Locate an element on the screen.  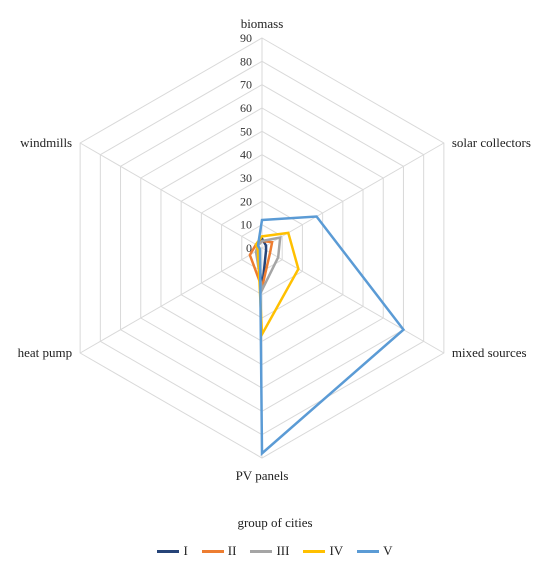
tick-label-10: 10 is located at coordinates (246, 225).